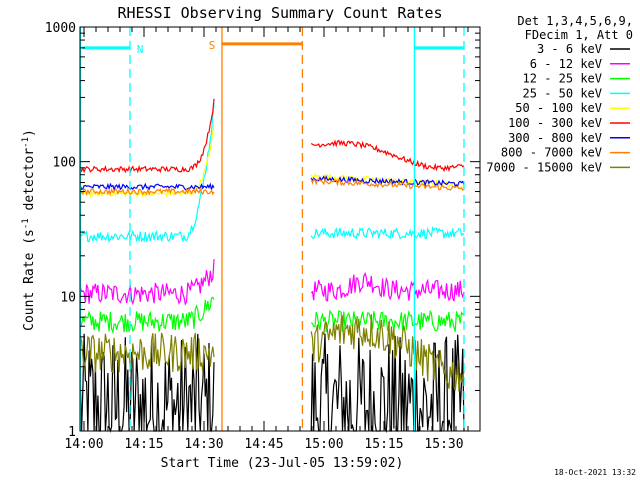 The width and height of the screenshot is (640, 480). Describe the element at coordinates (212, 45) in the screenshot. I see `marker-label-1: S` at that location.